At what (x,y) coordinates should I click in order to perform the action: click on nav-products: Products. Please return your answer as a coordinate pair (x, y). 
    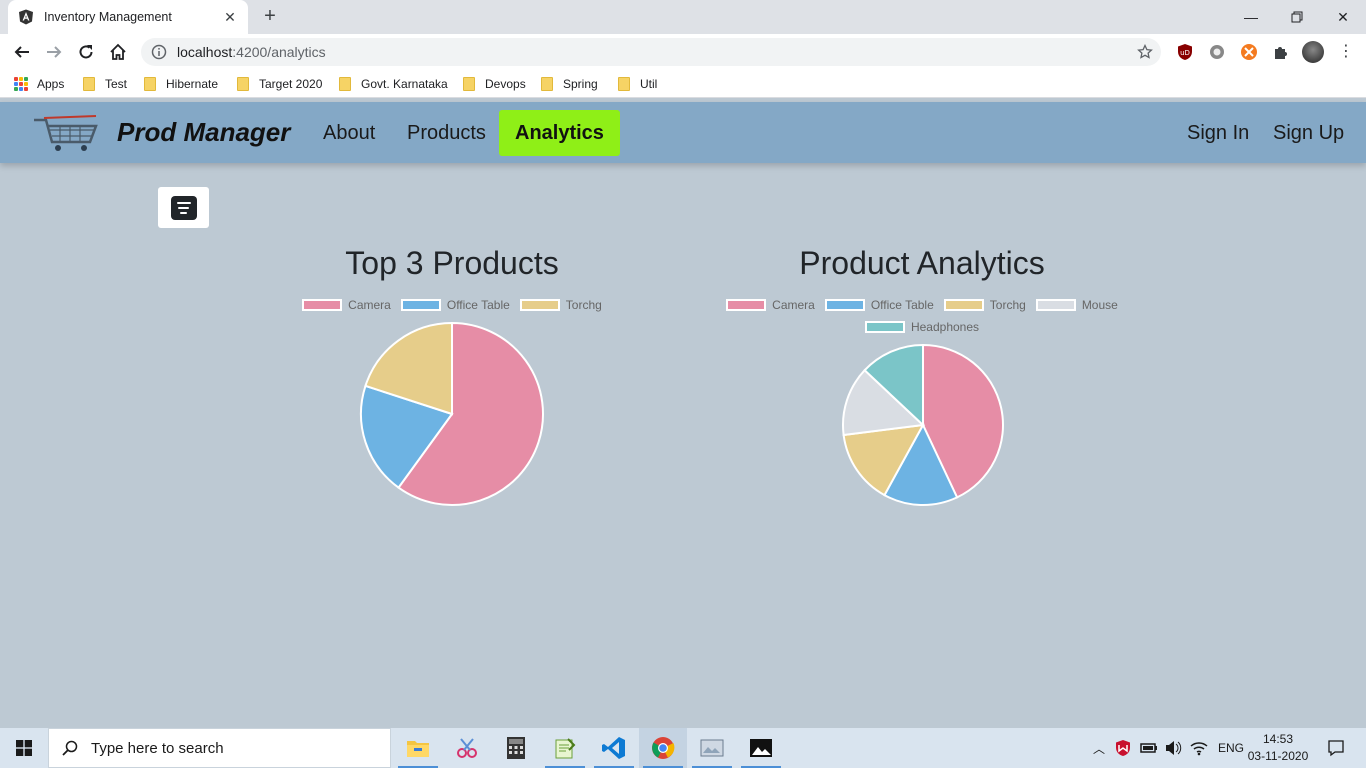
    Looking at the image, I should click on (446, 133).